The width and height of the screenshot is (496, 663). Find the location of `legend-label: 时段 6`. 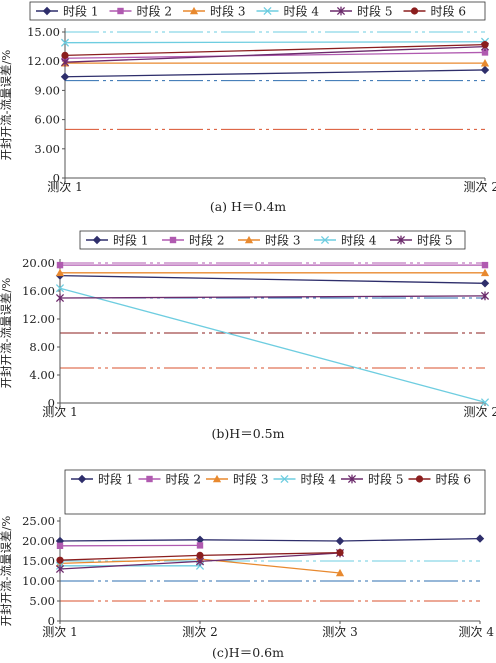

legend-label: 时段 6 is located at coordinates (448, 11).